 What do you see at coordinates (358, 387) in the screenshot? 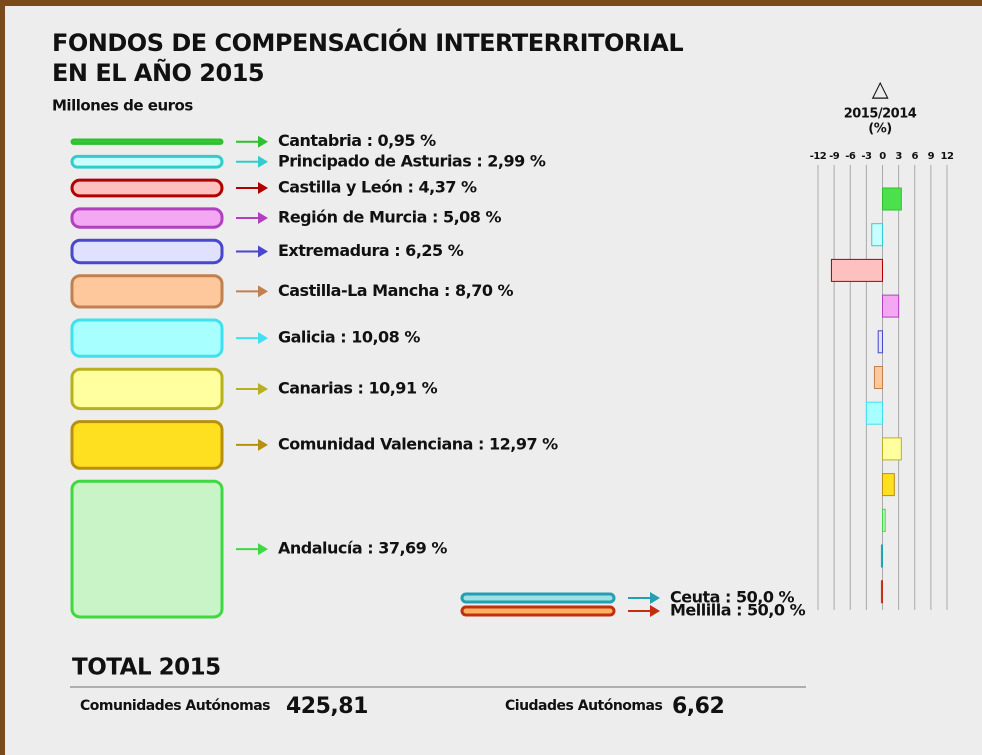
I see `region-label: Canarias : 10,91 %` at bounding box center [358, 387].